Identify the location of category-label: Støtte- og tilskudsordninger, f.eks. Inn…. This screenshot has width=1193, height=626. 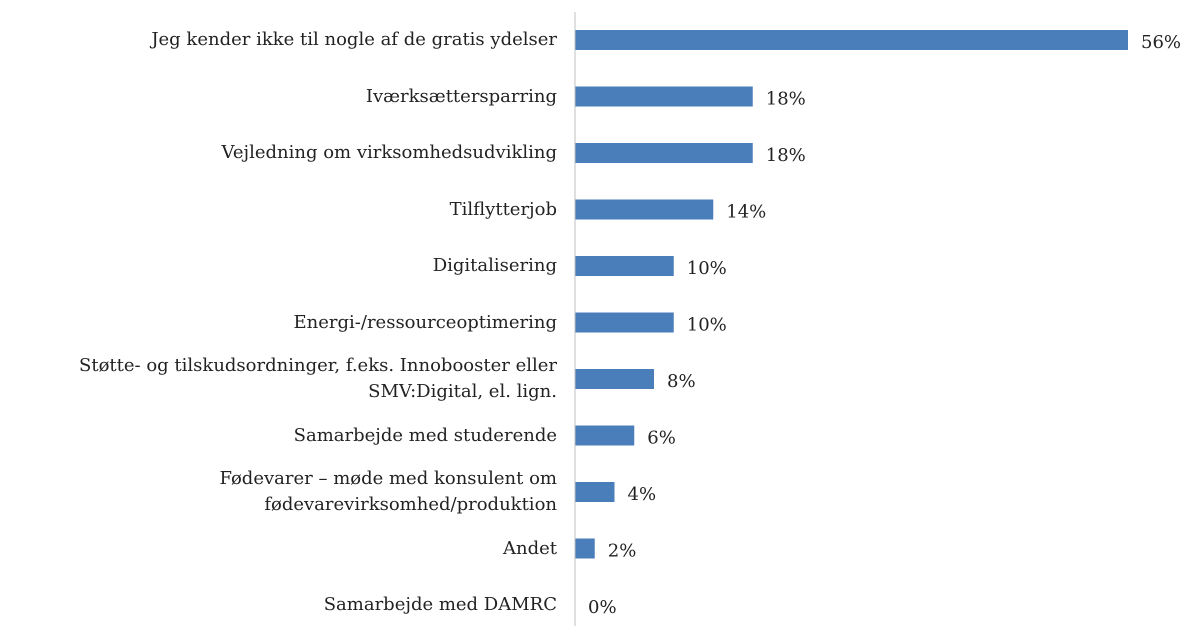
(318, 378).